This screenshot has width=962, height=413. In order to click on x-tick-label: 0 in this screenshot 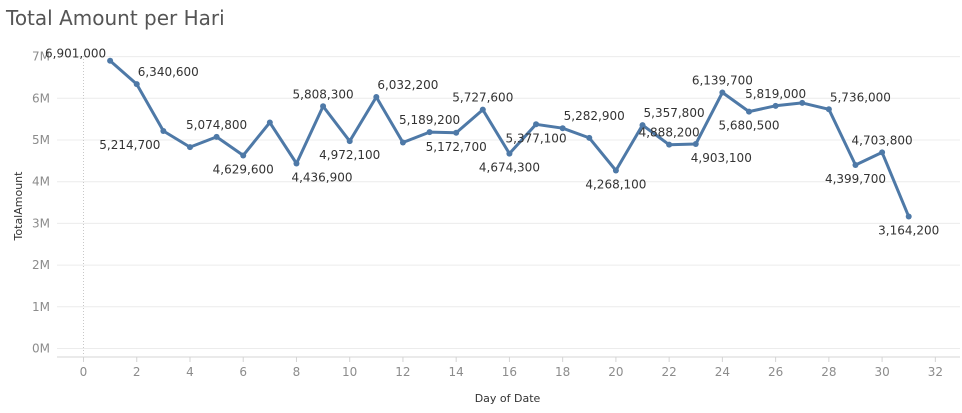, I will do `click(84, 372)`.